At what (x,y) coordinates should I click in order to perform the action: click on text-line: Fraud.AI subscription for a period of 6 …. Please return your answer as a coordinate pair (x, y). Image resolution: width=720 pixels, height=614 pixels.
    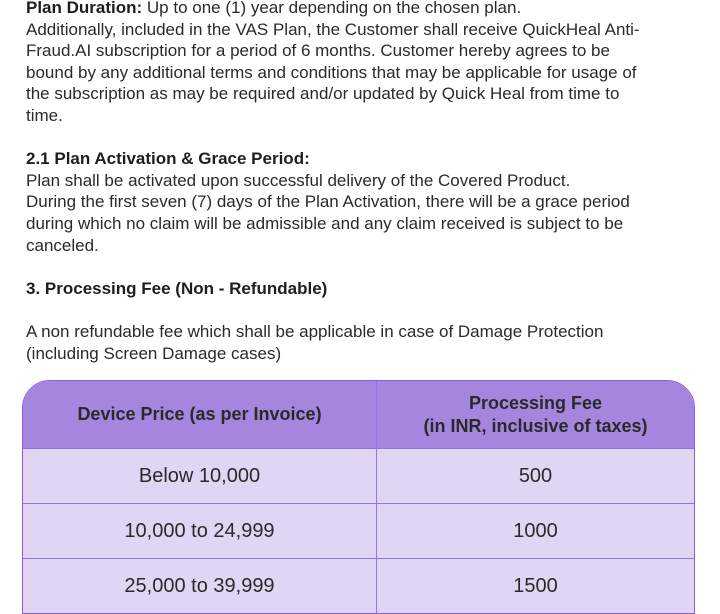
    Looking at the image, I should click on (318, 51).